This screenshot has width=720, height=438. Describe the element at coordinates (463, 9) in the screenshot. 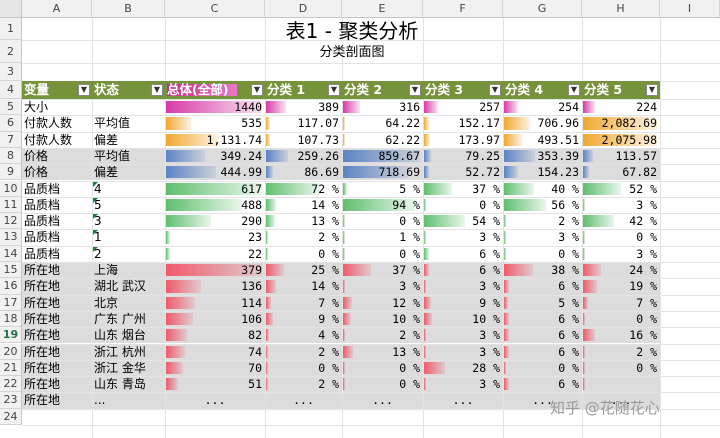

I see `column-header-F: F` at that location.